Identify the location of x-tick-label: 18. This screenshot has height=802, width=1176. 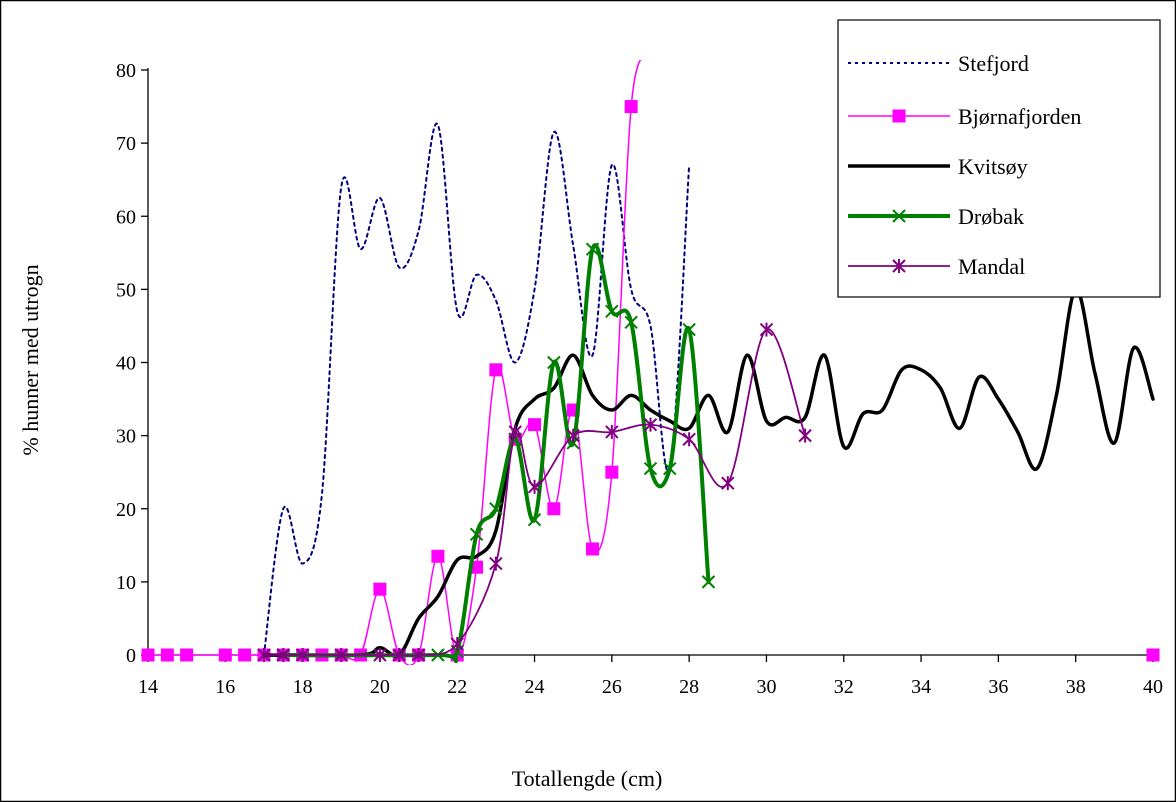
(303, 687).